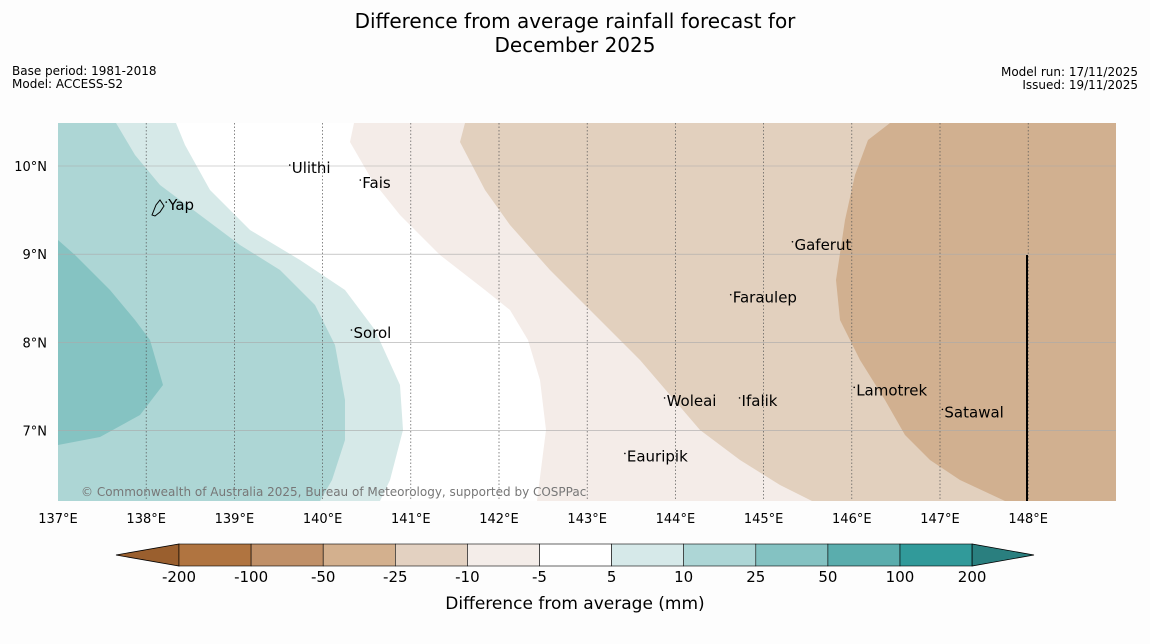 The width and height of the screenshot is (1150, 644). I want to click on colorbar-labels: -200 -100 -50 -25 -10 -5 5 10 25 50 100 200, so click(575, 578).